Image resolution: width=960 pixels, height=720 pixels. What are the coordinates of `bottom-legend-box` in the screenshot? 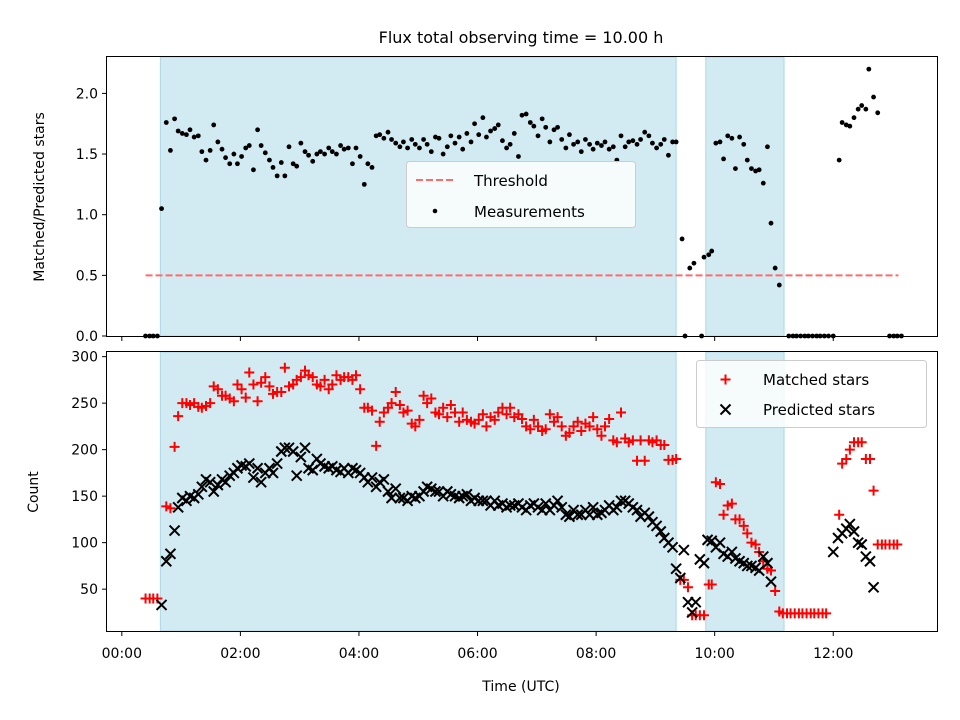 It's located at (811, 394).